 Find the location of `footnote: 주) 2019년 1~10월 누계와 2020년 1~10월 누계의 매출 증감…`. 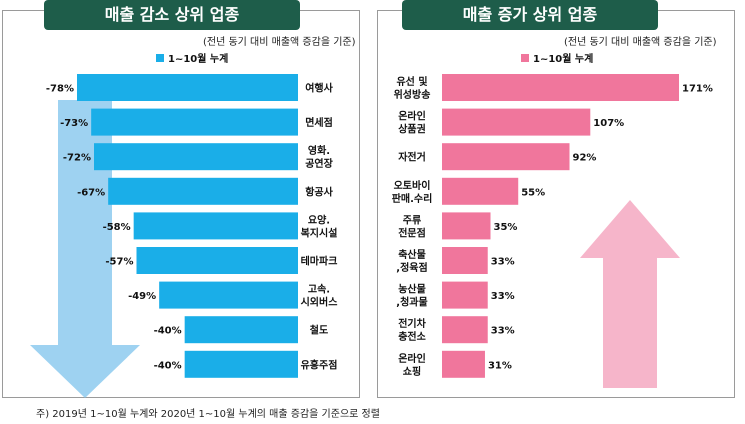

footnote: 주) 2019년 1~10월 누계와 2020년 1~10월 누계의 매출 증감… is located at coordinates (208, 414).